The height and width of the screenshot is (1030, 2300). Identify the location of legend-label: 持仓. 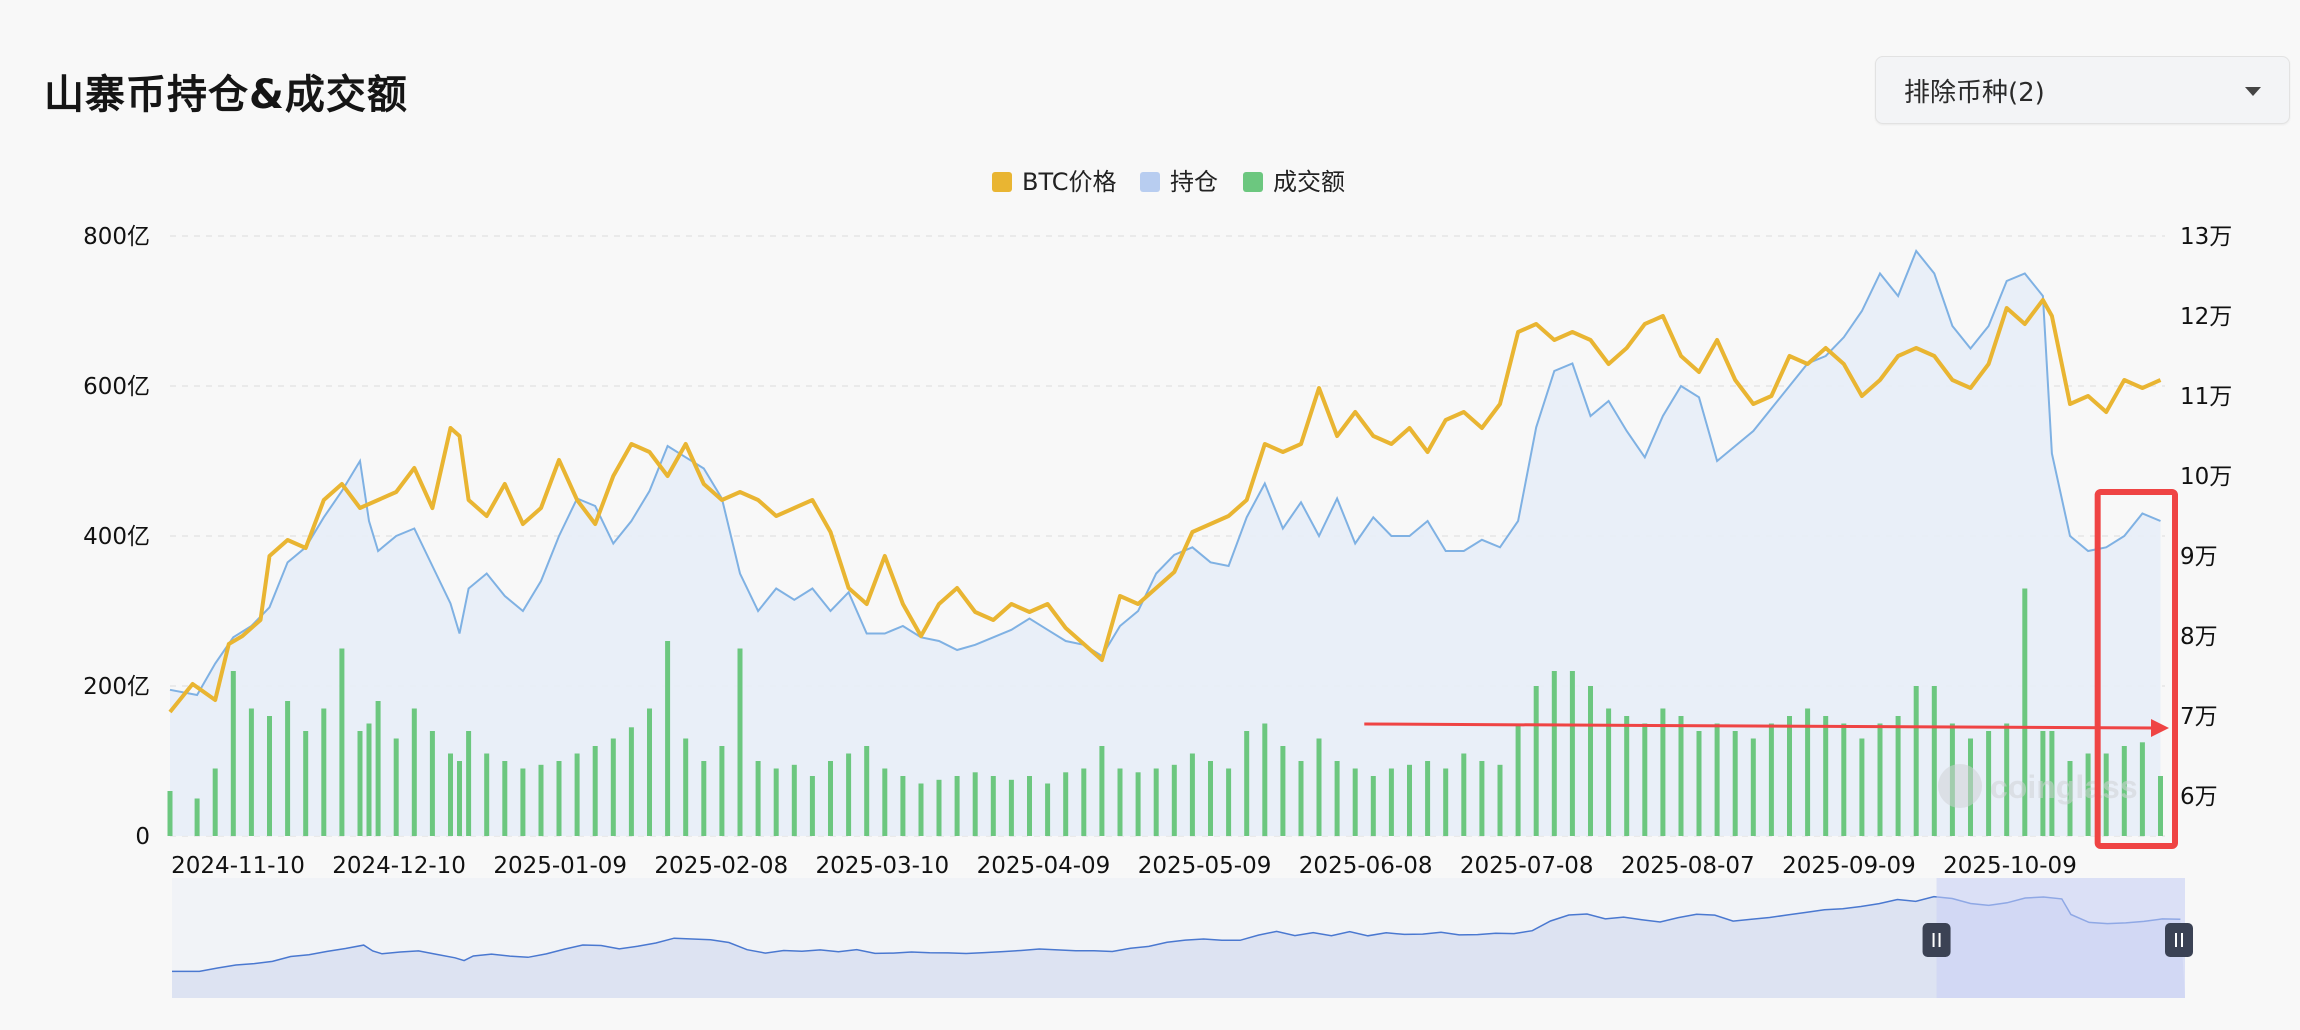
(1194, 182).